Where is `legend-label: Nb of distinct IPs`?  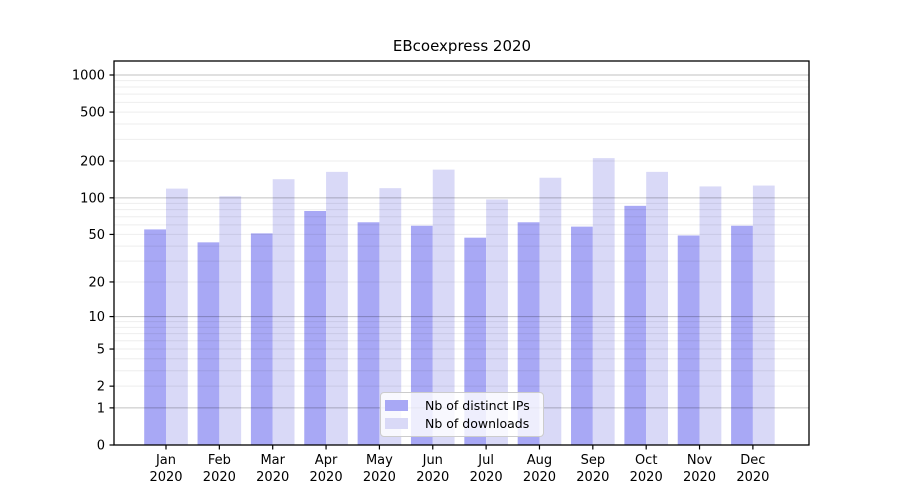
legend-label: Nb of distinct IPs is located at coordinates (477, 405).